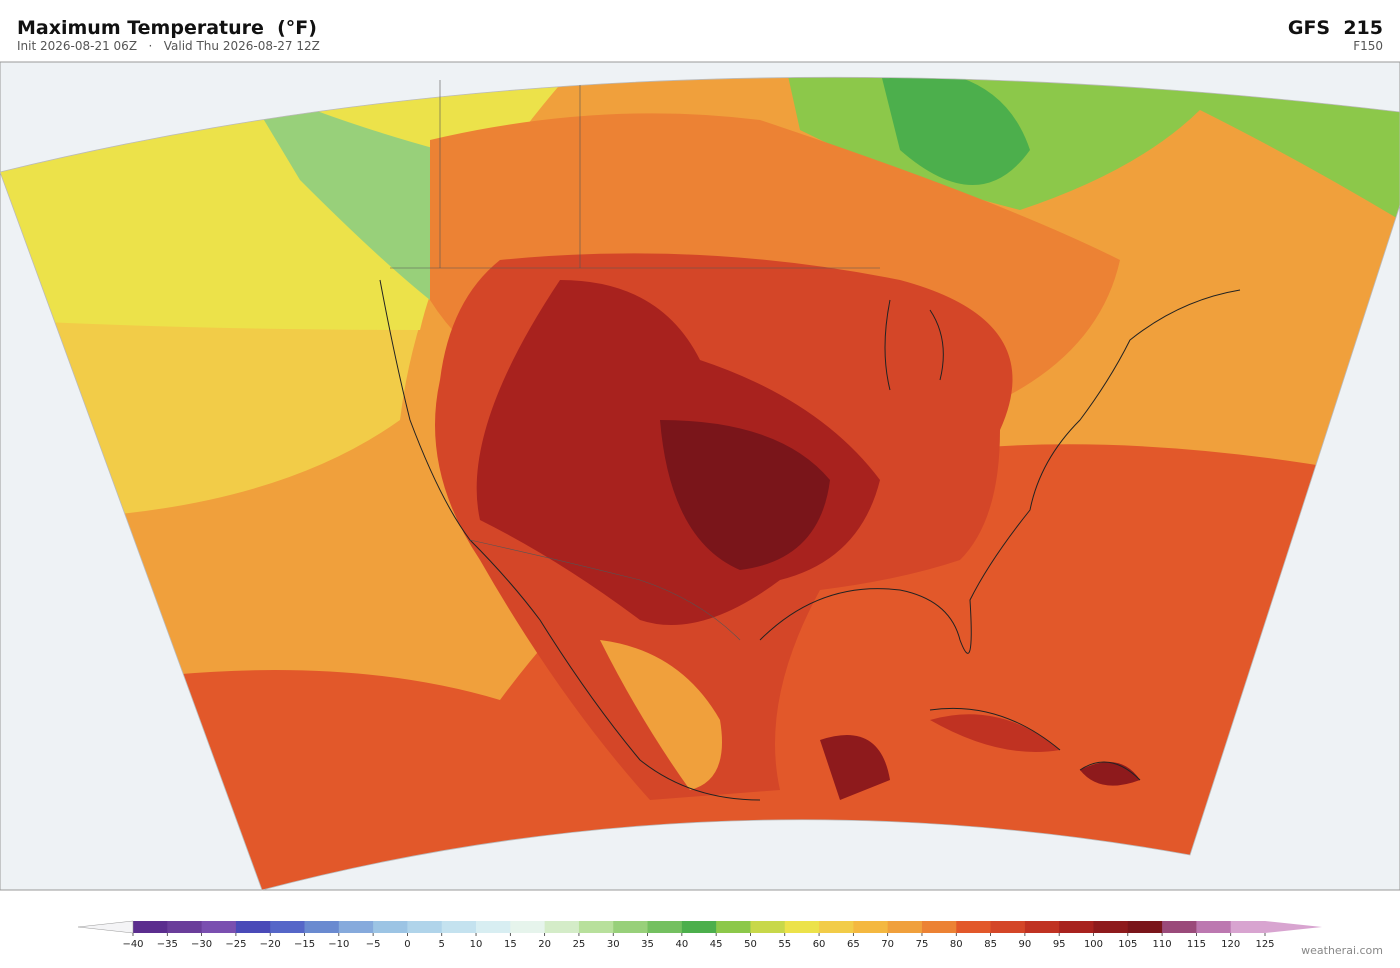 The height and width of the screenshot is (968, 1400). What do you see at coordinates (201, 944) in the screenshot?
I see `colorbar-tick-label: −30` at bounding box center [201, 944].